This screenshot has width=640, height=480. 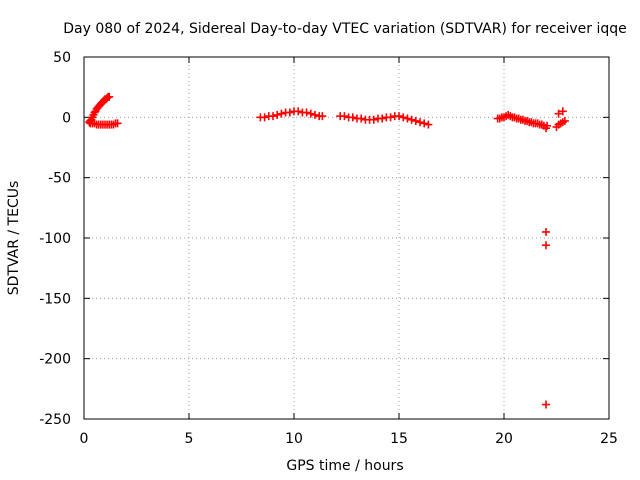 What do you see at coordinates (14, 238) in the screenshot?
I see `y-axis-label: SDTVAR / TECUs` at bounding box center [14, 238].